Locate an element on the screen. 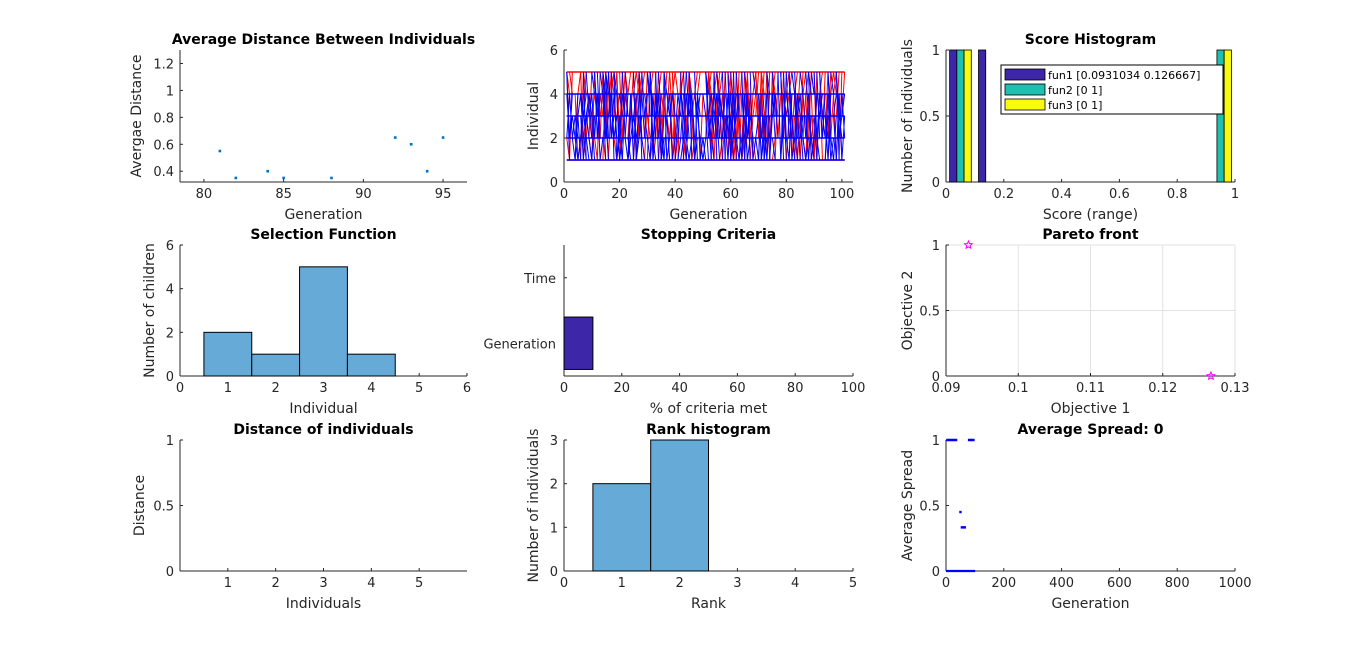 This screenshot has height=653, width=1366. x-tick-label: 200 is located at coordinates (1003, 583).